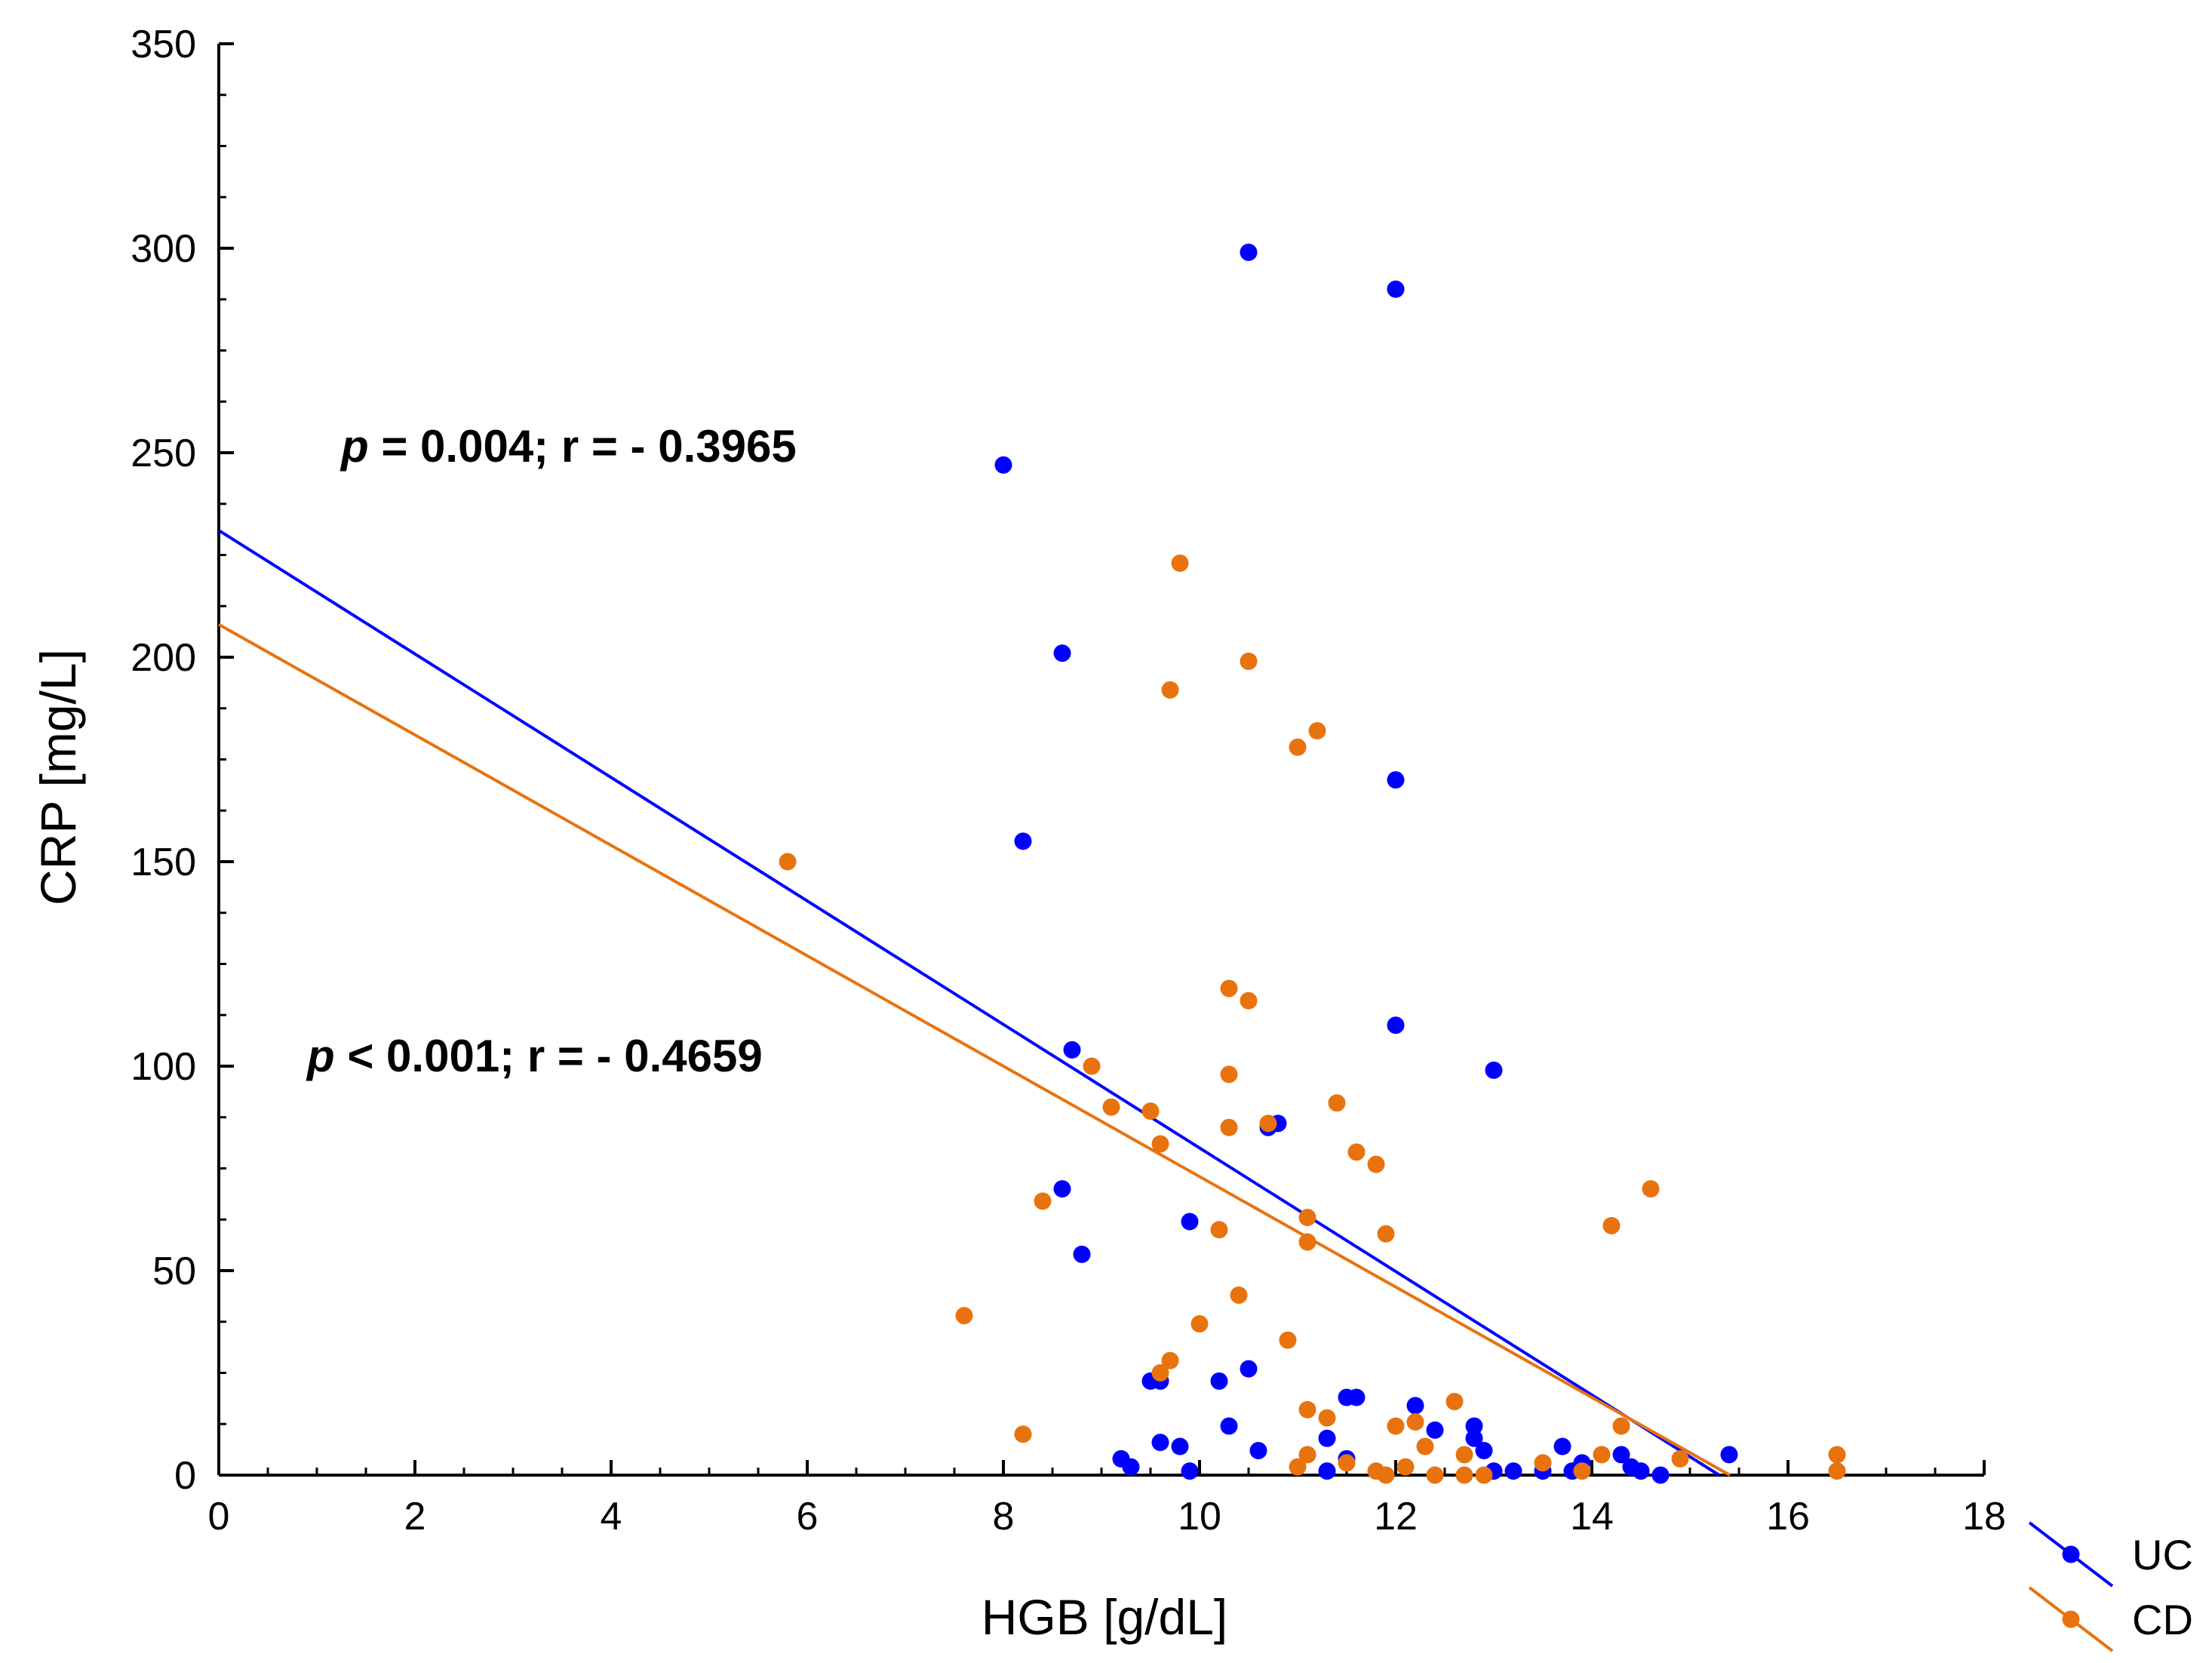  What do you see at coordinates (611, 1517) in the screenshot?
I see `x-tick-label: 4` at bounding box center [611, 1517].